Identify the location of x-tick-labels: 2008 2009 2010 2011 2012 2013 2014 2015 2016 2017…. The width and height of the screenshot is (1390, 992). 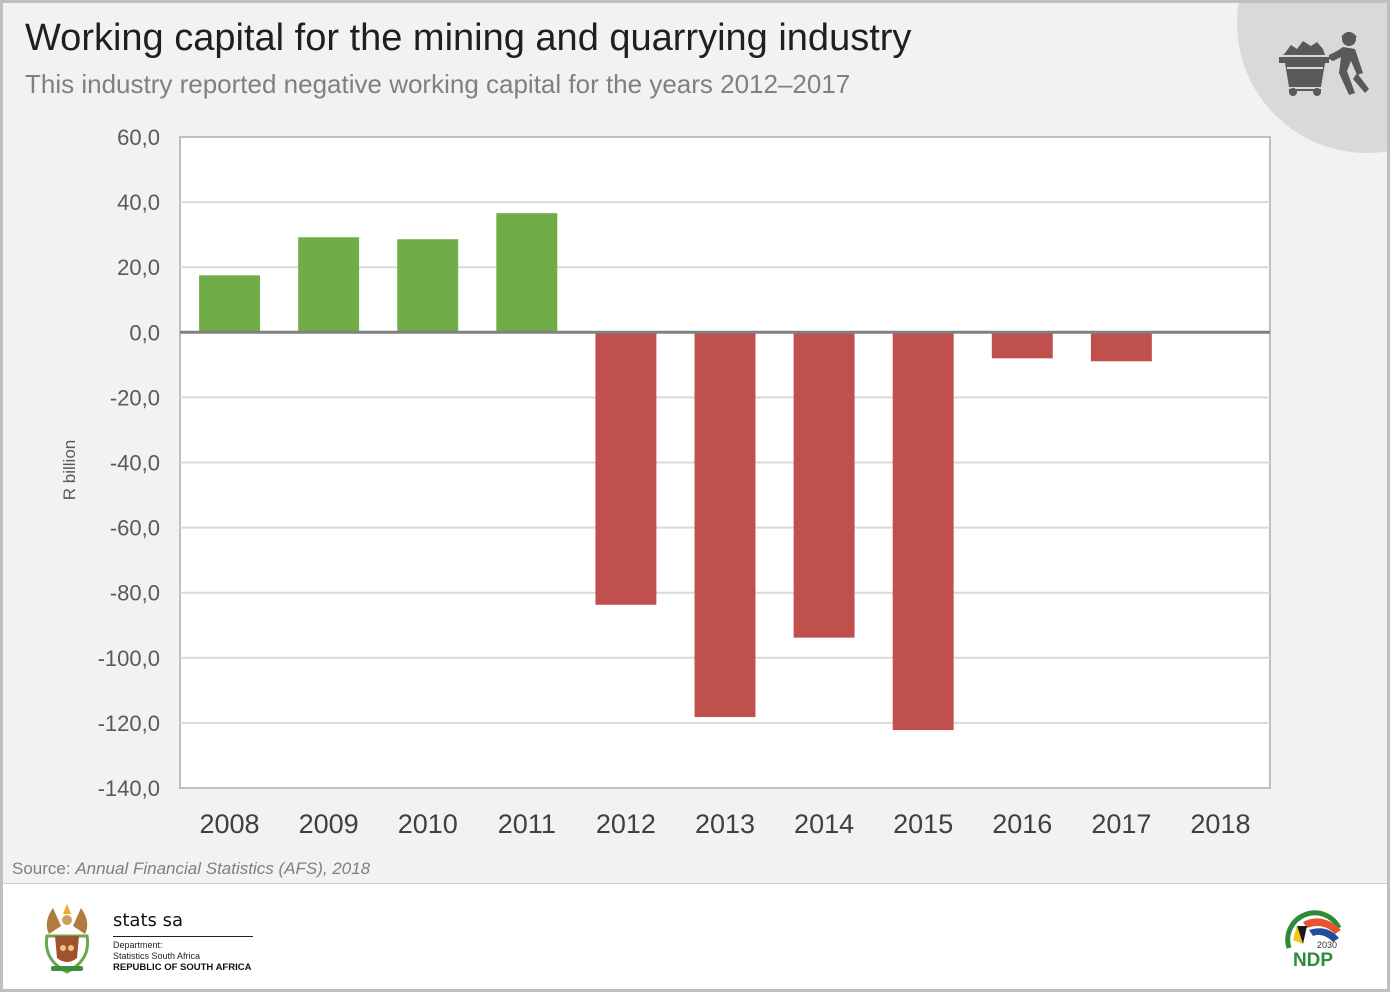
(725, 824).